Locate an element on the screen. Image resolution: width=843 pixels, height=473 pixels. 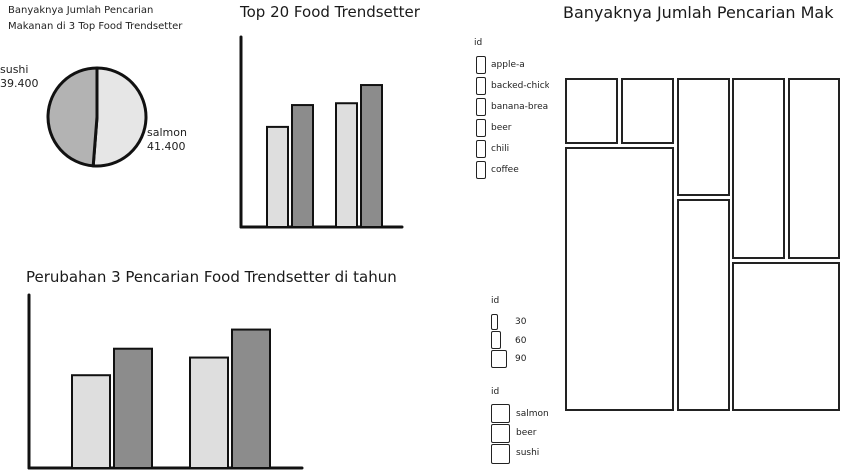
legend-top3-header: id is located at coordinates (495, 392).